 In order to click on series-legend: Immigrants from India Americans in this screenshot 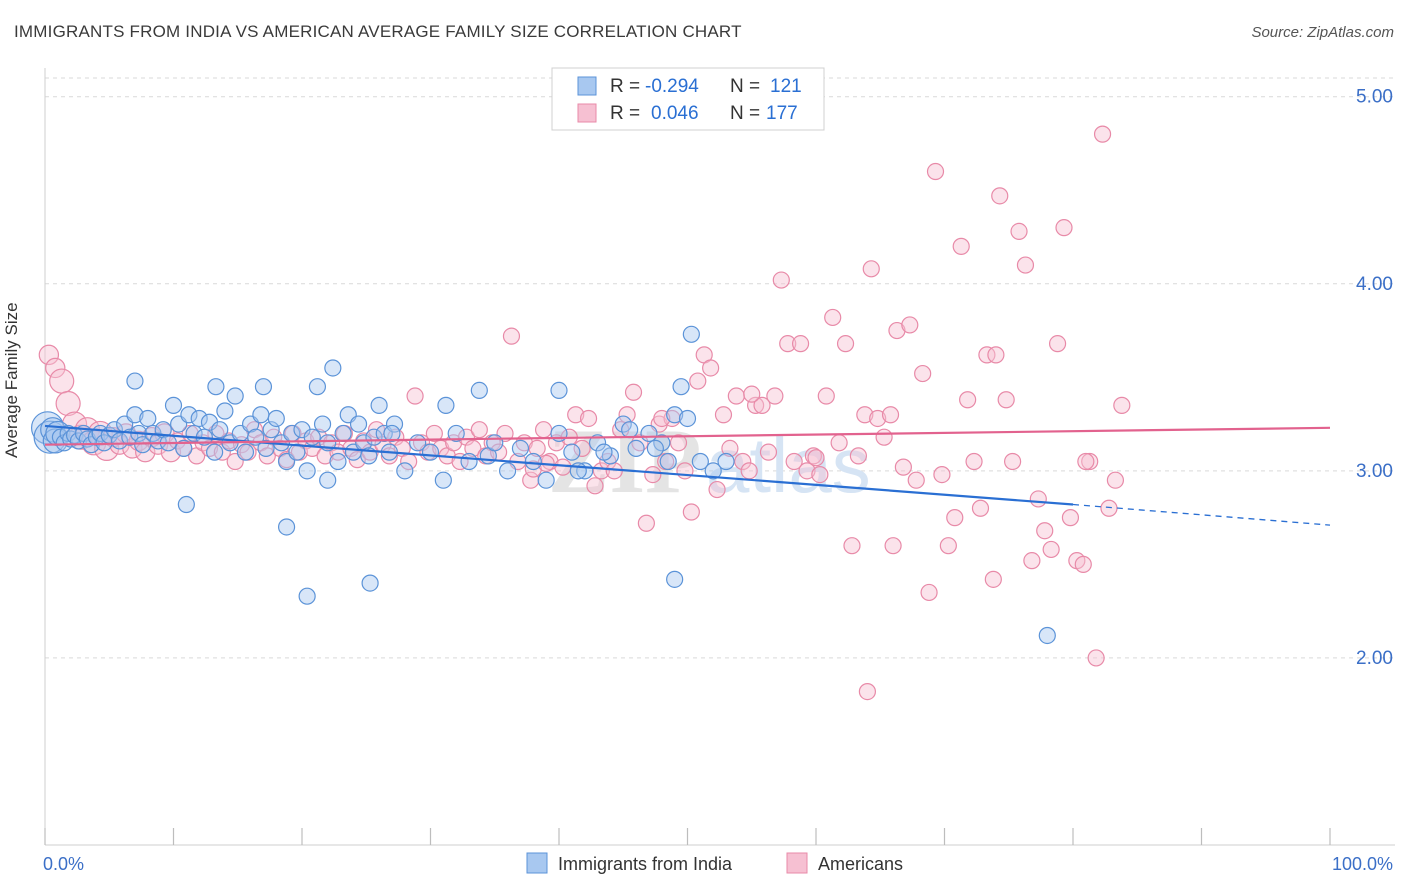, I will do `click(714, 863)`.